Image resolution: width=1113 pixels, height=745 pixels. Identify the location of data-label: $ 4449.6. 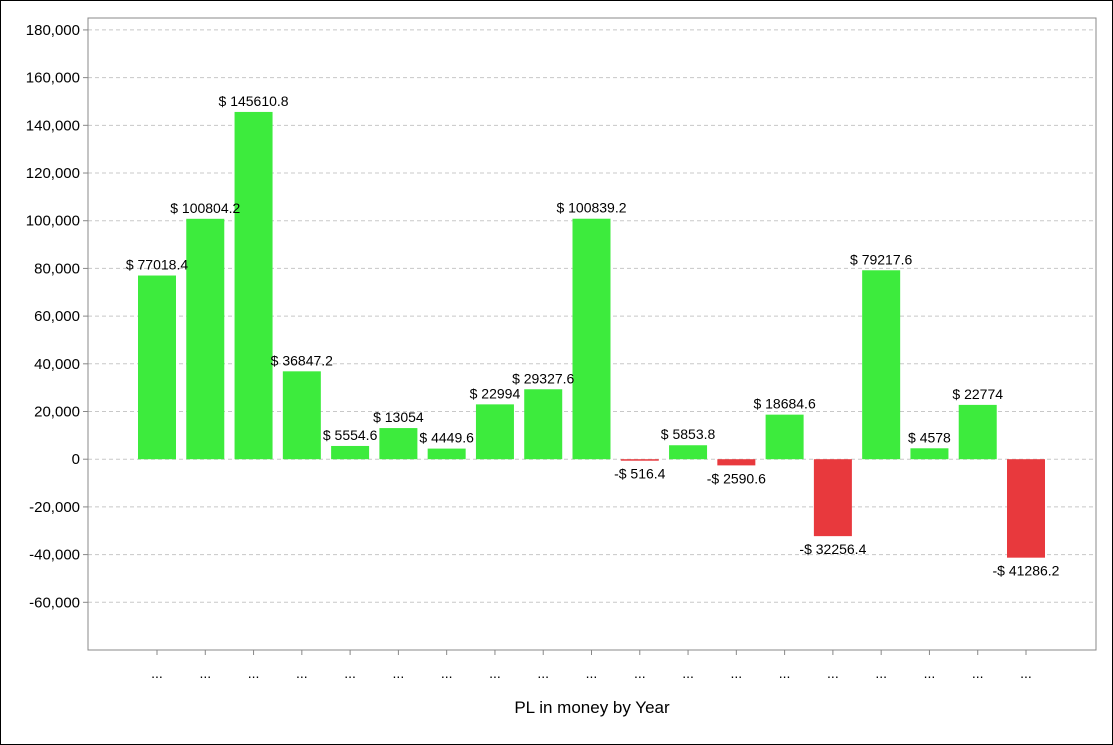
(446, 438).